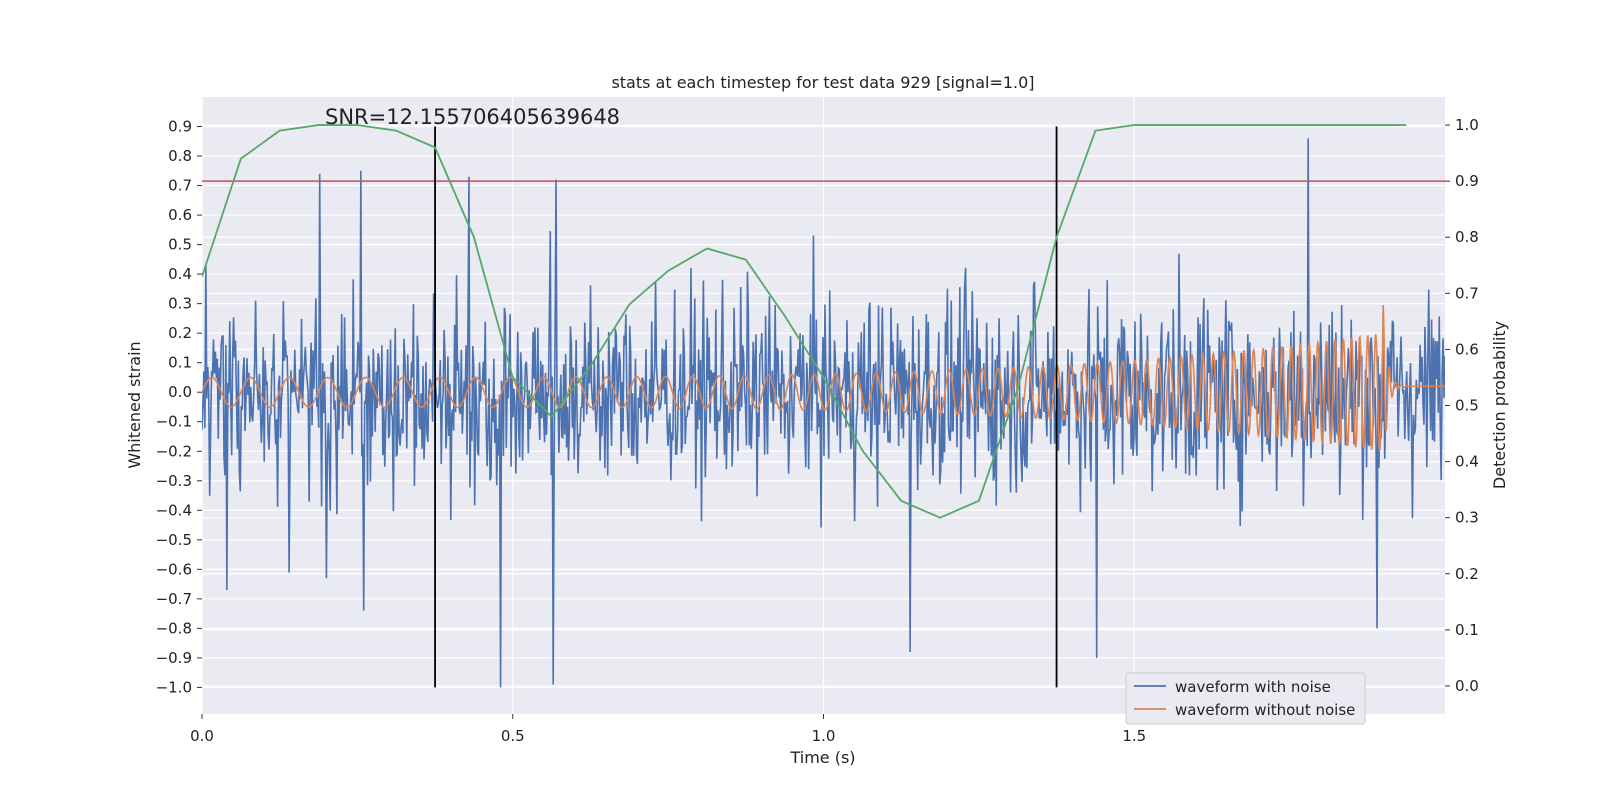 This screenshot has width=1600, height=804. I want to click on legend-box, so click(1245, 698).